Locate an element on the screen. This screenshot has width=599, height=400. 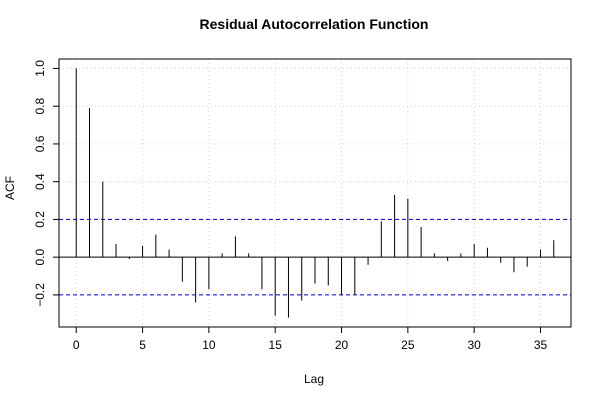
y-tick-label: 0.6 is located at coordinates (40, 143).